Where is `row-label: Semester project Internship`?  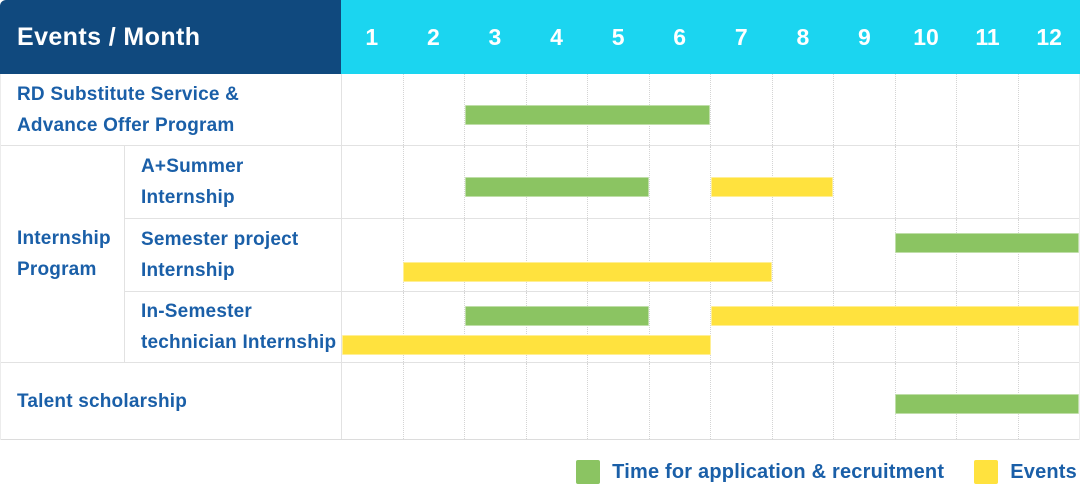
row-label: Semester project Internship is located at coordinates (233, 255).